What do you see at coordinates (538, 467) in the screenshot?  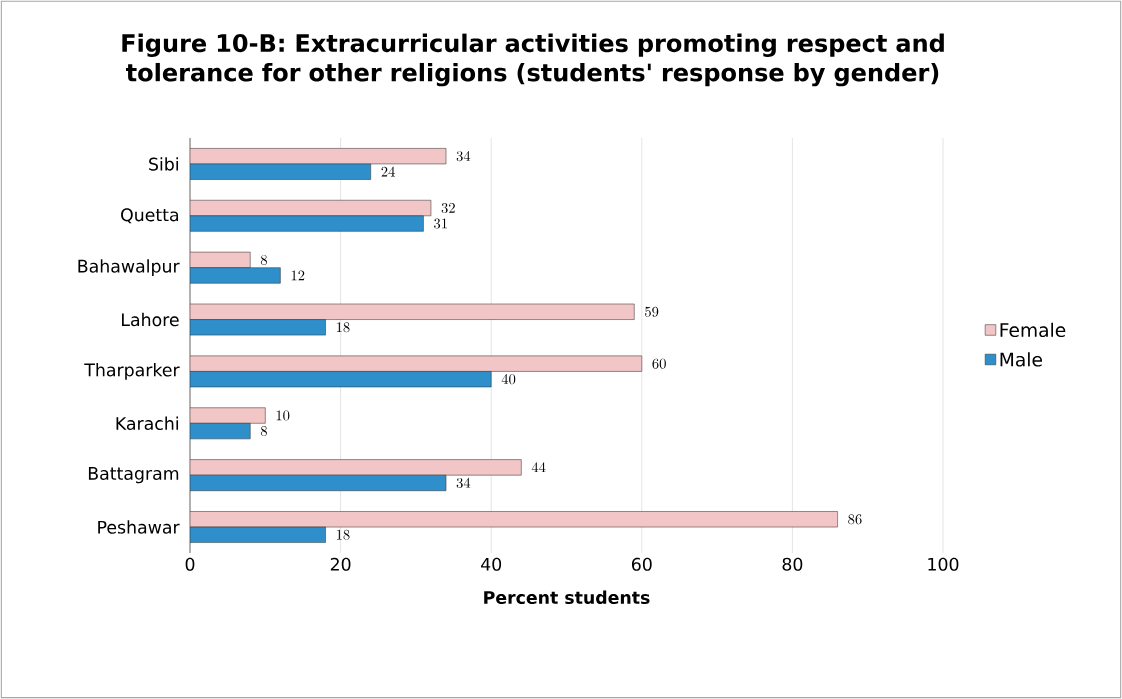 I see `data-label: 44` at bounding box center [538, 467].